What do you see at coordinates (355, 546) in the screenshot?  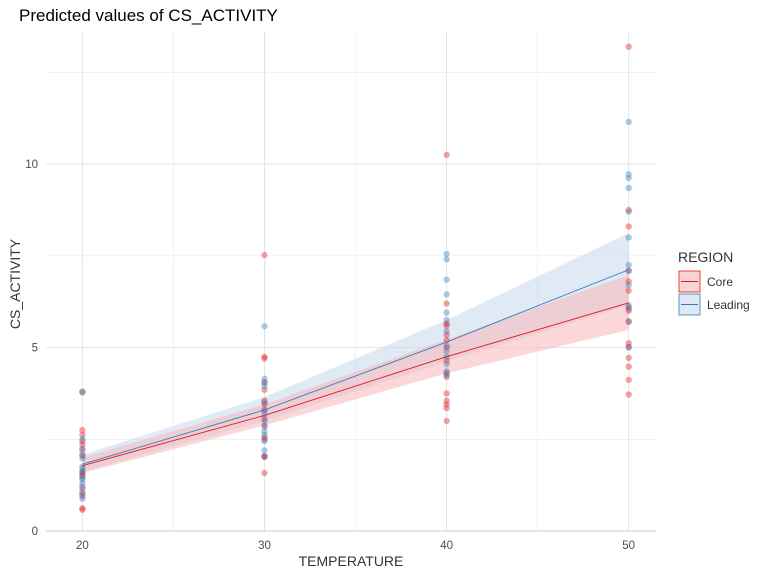 I see `x-tick-labels: 20 30 40 50` at bounding box center [355, 546].